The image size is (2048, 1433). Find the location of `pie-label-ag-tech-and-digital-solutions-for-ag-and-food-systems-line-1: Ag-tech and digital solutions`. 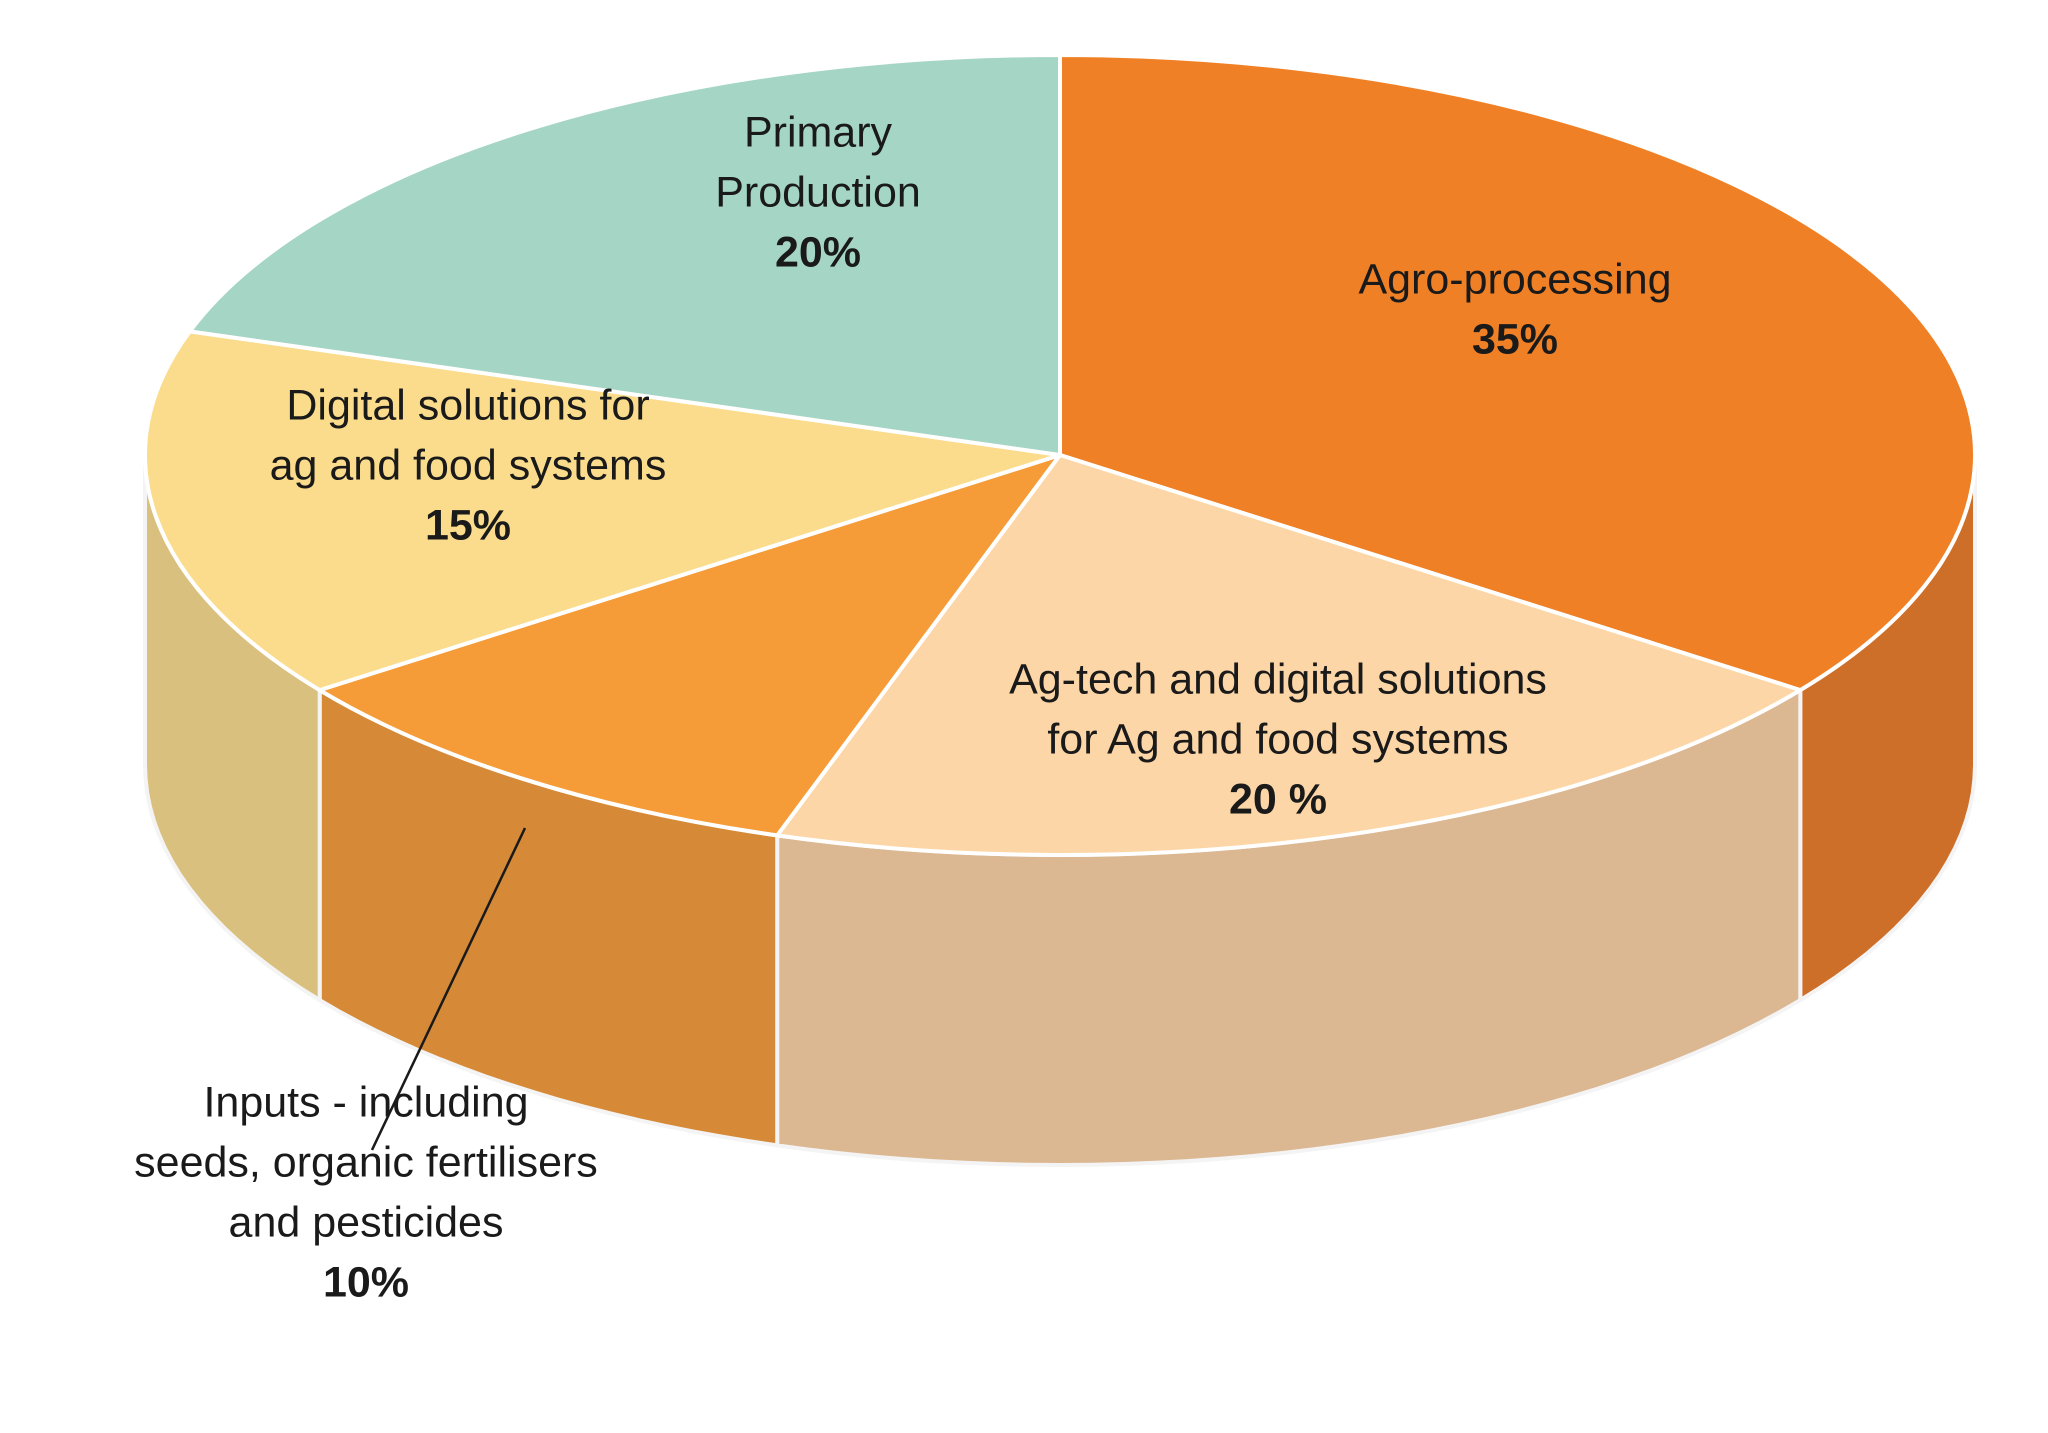

pie-label-ag-tech-and-digital-solutions-for-ag-and-food-systems-line-1: Ag-tech and digital solutions is located at coordinates (1278, 679).